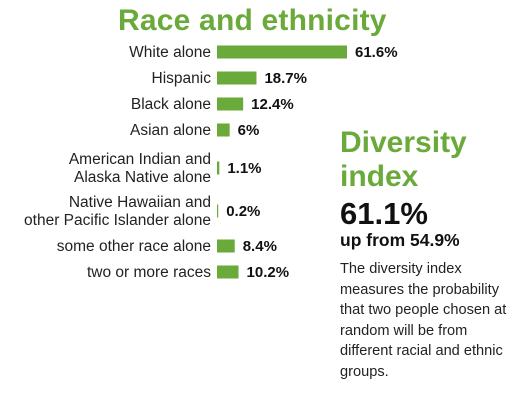 The height and width of the screenshot is (403, 512). I want to click on value-label: 12.4%, so click(272, 104).